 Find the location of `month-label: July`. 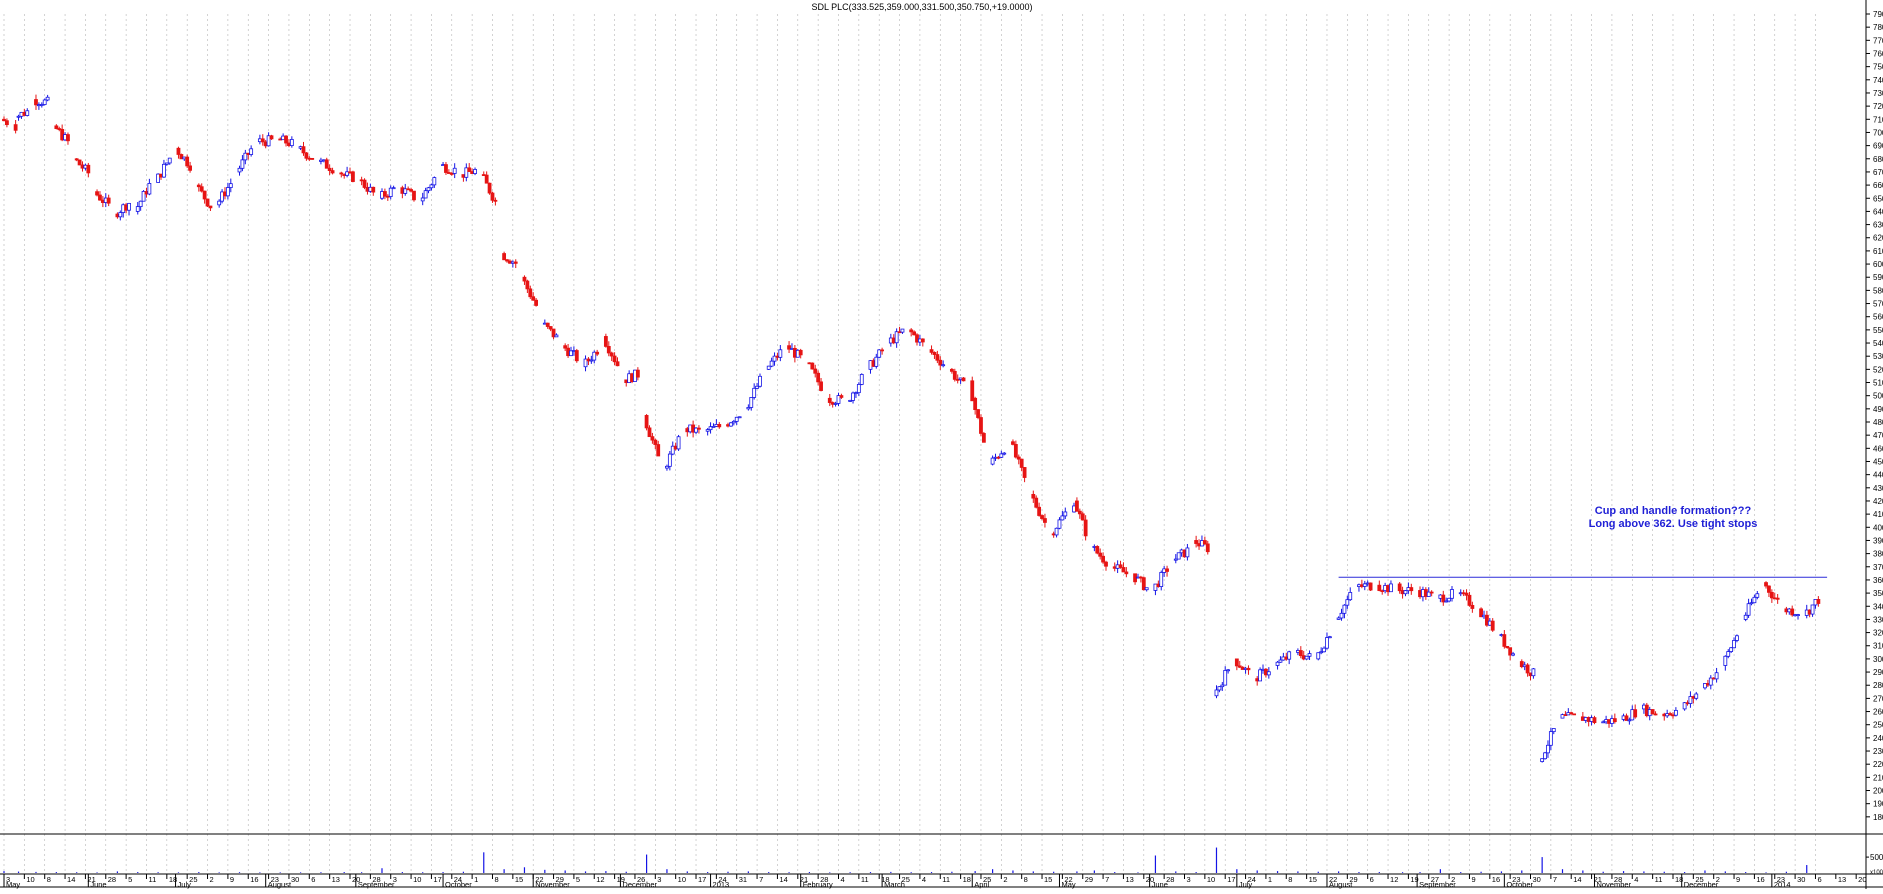

month-label: July is located at coordinates (185, 884).